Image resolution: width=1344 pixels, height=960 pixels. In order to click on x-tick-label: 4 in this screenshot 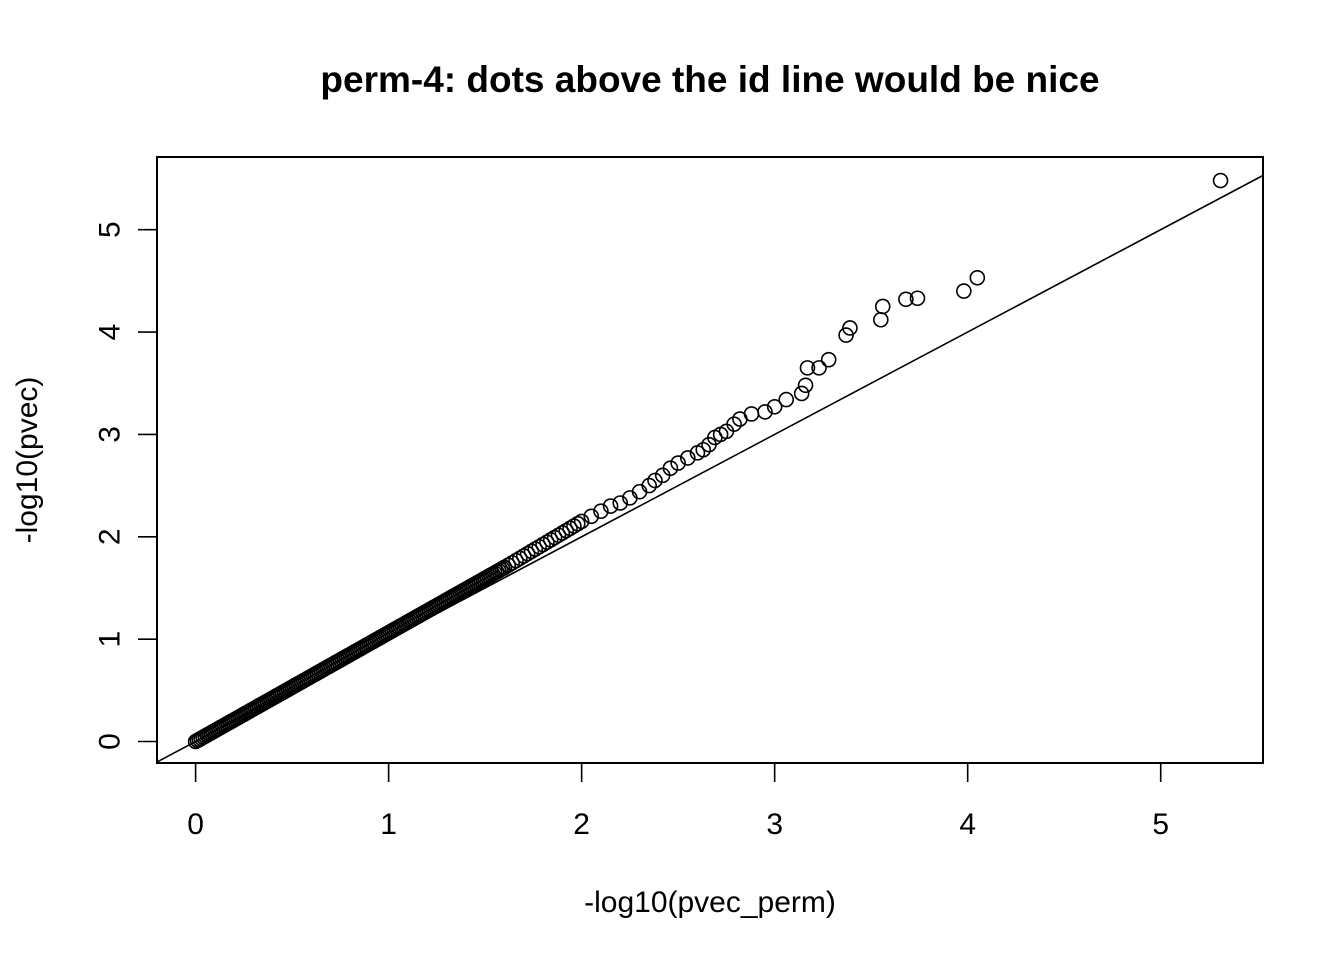, I will do `click(967, 824)`.